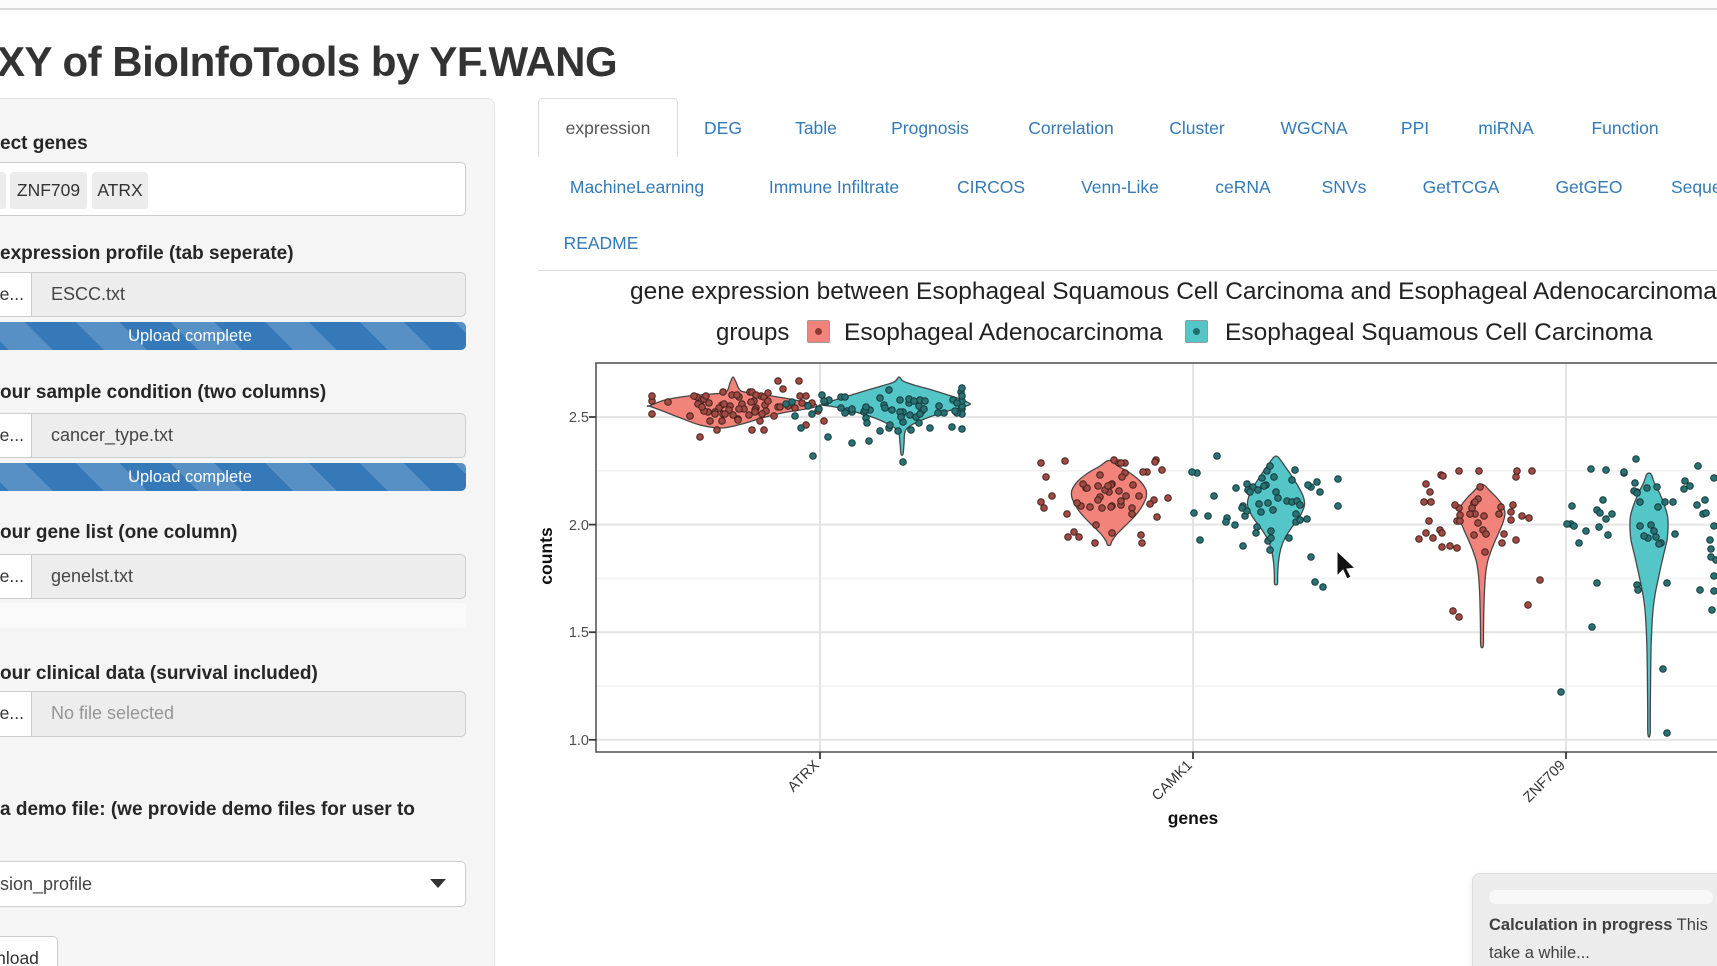 The width and height of the screenshot is (1717, 966). Describe the element at coordinates (579, 741) in the screenshot. I see `svg-text: 1.0` at that location.